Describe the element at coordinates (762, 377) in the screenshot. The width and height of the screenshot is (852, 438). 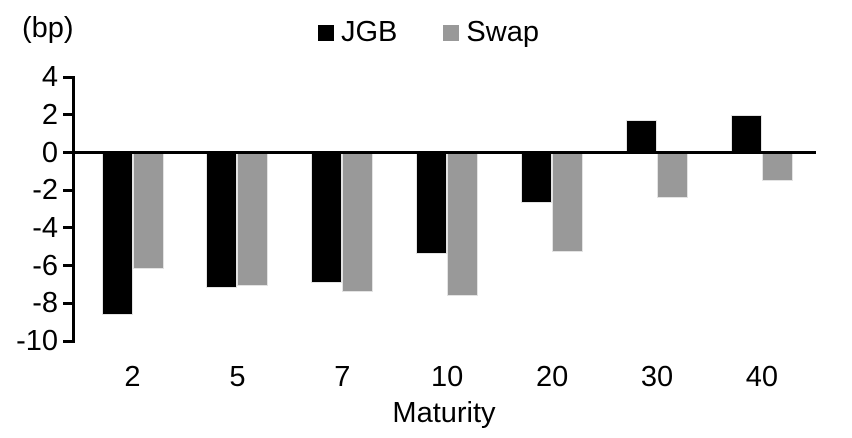
I see `x-tick-label-40: 40` at that location.